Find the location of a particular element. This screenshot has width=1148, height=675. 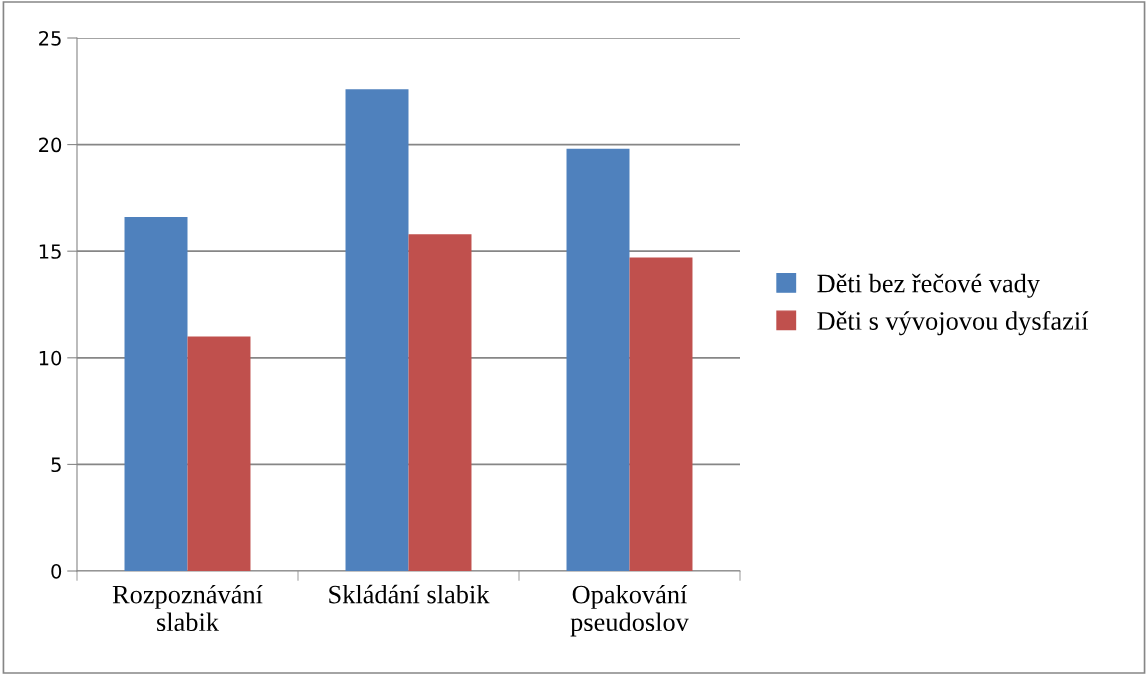

y-tick-label: 10 is located at coordinates (50, 358).